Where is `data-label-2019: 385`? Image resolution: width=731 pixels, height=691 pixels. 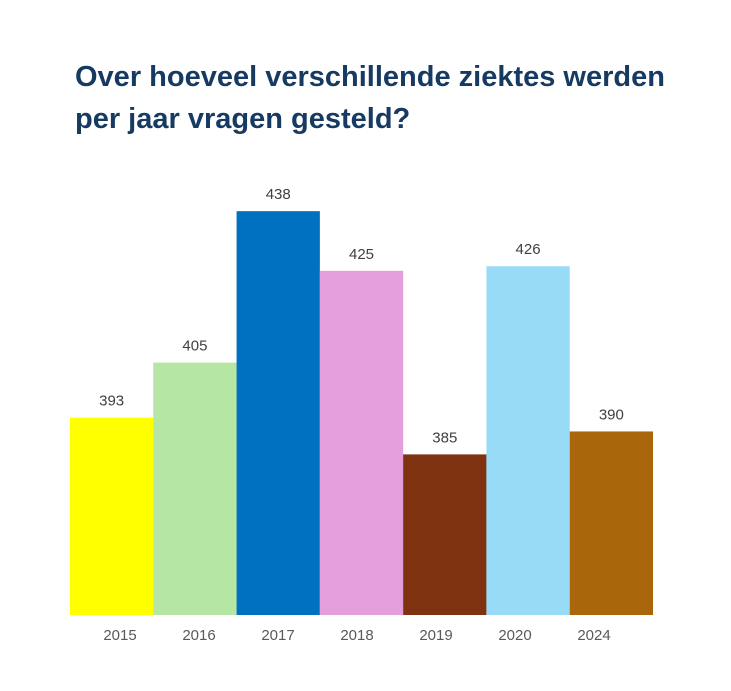
data-label-2019: 385 is located at coordinates (444, 437).